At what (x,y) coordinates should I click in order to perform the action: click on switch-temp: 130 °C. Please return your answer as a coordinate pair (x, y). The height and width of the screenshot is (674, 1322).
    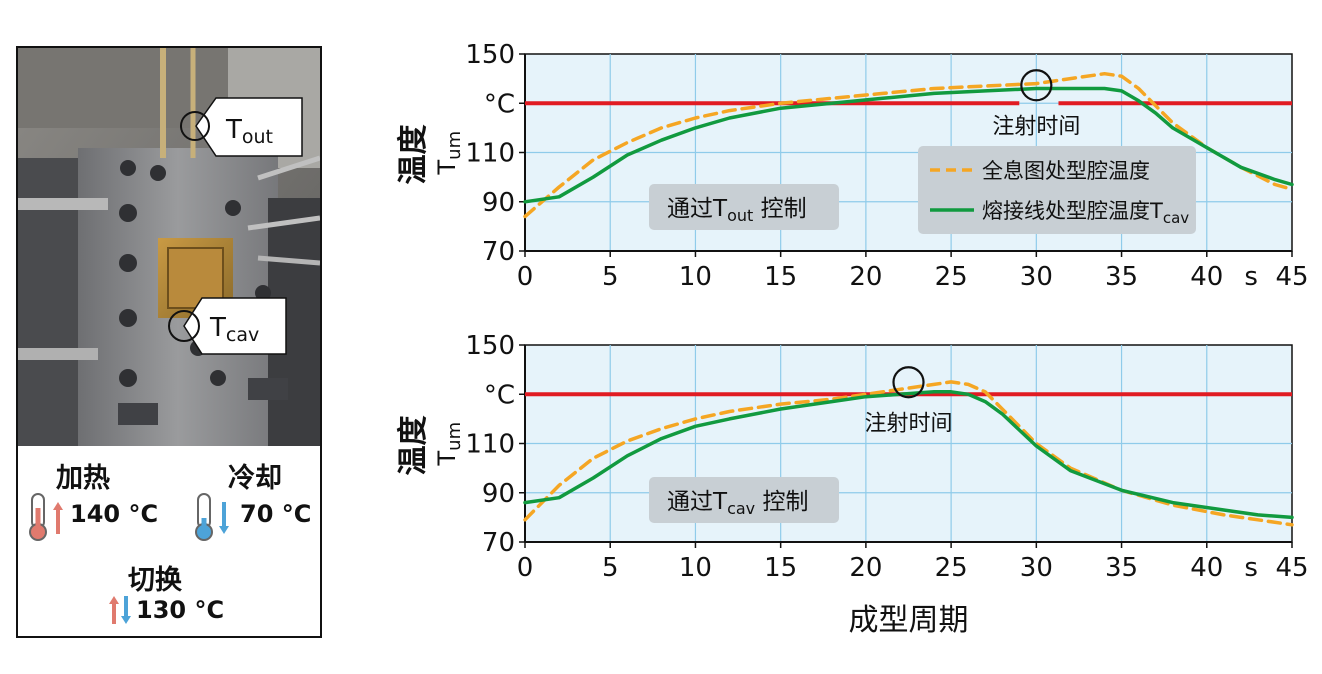
    Looking at the image, I should click on (180, 610).